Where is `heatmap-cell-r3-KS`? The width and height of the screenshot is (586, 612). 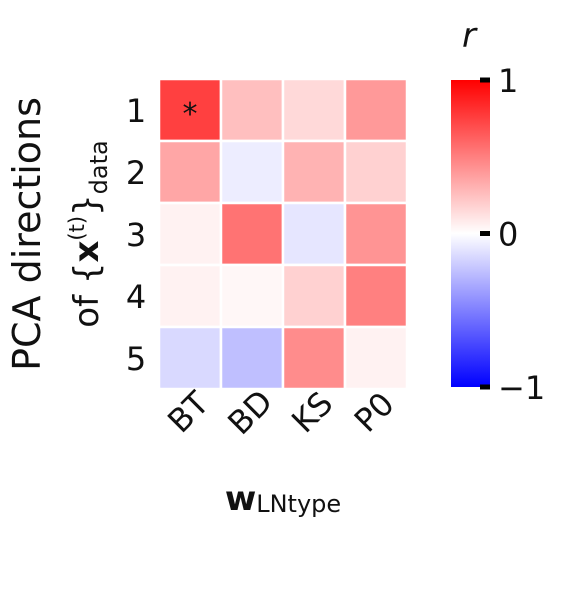
heatmap-cell-r3-KS is located at coordinates (314, 234).